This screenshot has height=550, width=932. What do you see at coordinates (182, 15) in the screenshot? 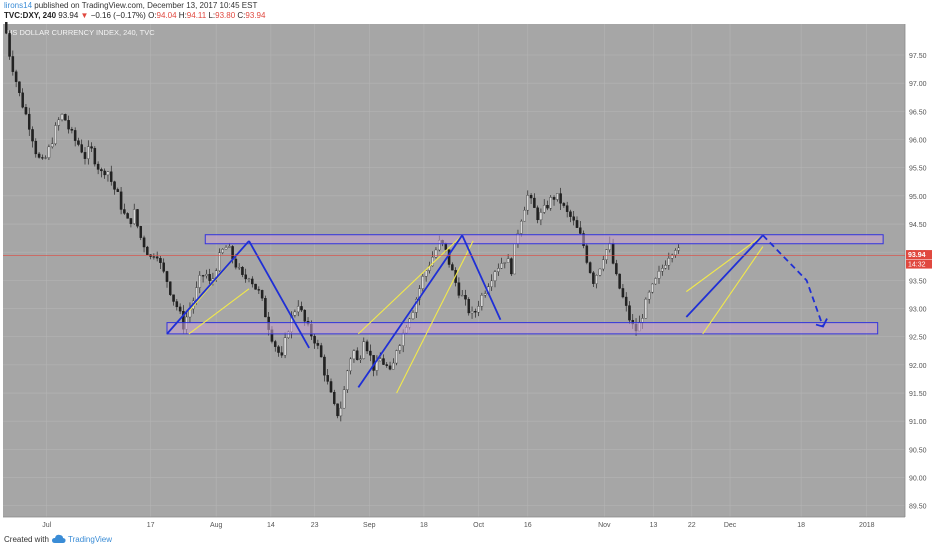
I see `high-label: H:` at bounding box center [182, 15].